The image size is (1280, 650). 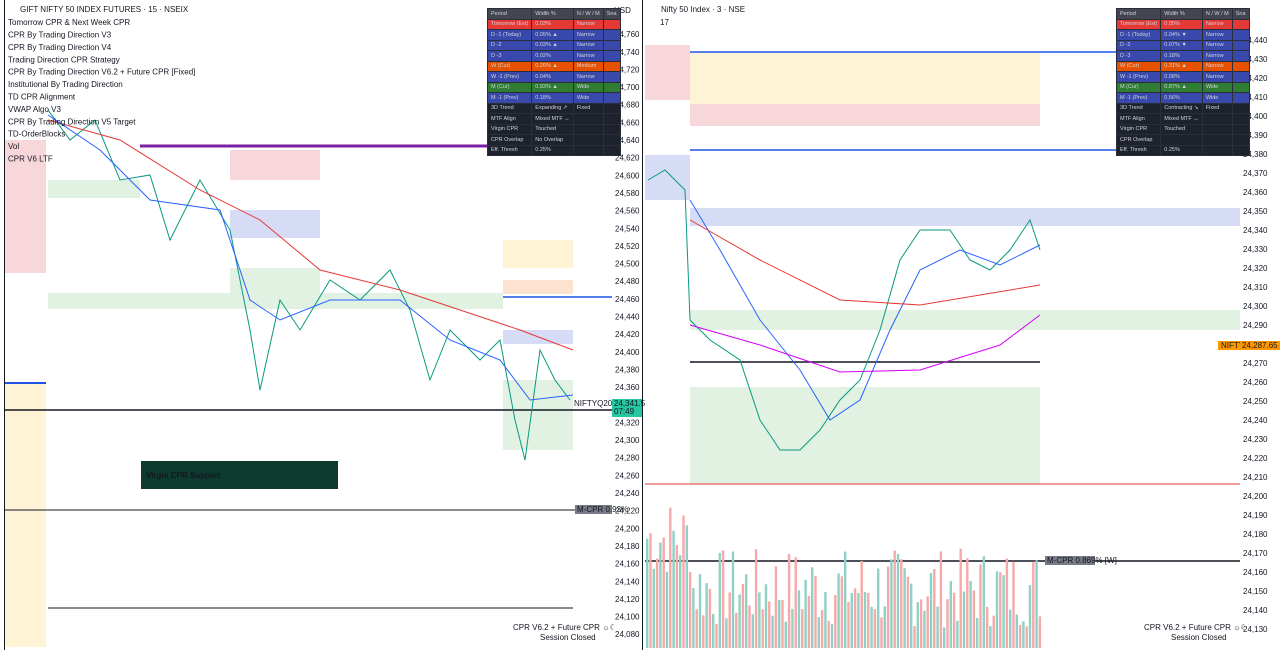 I want to click on price-label: 24,620, so click(x=627, y=158).